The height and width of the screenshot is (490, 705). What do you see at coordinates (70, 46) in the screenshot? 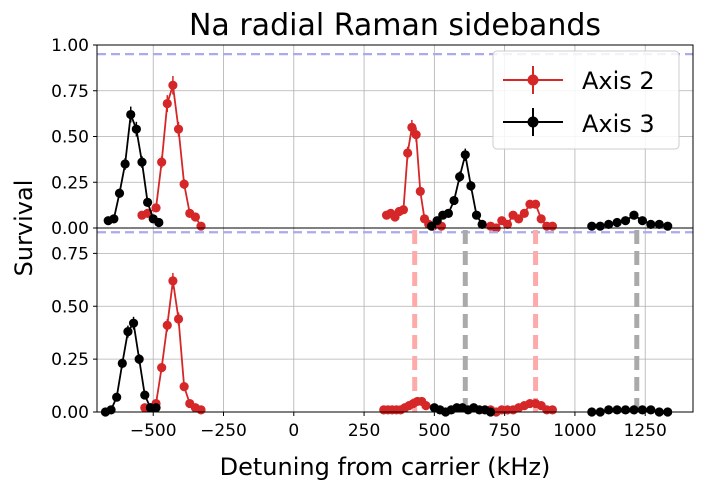
I see `top-ytick-label: 1.00` at bounding box center [70, 46].